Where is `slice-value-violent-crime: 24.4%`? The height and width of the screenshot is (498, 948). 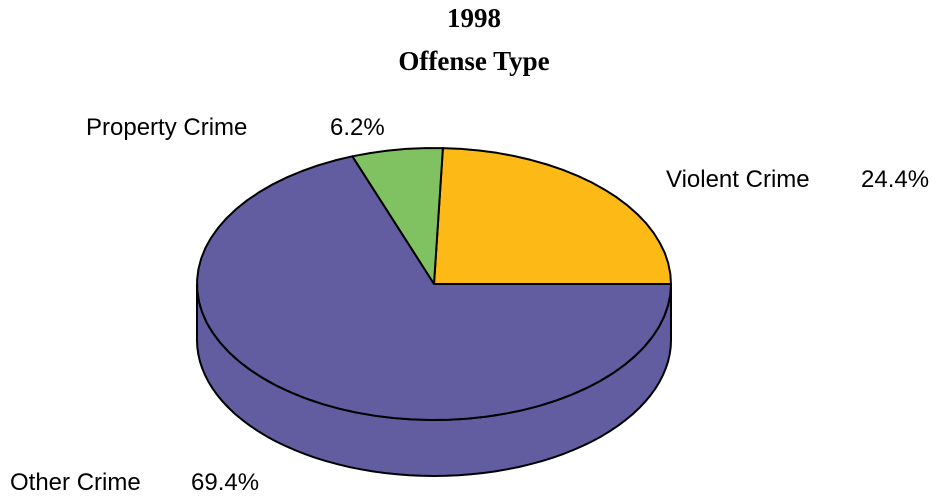 slice-value-violent-crime: 24.4% is located at coordinates (895, 179).